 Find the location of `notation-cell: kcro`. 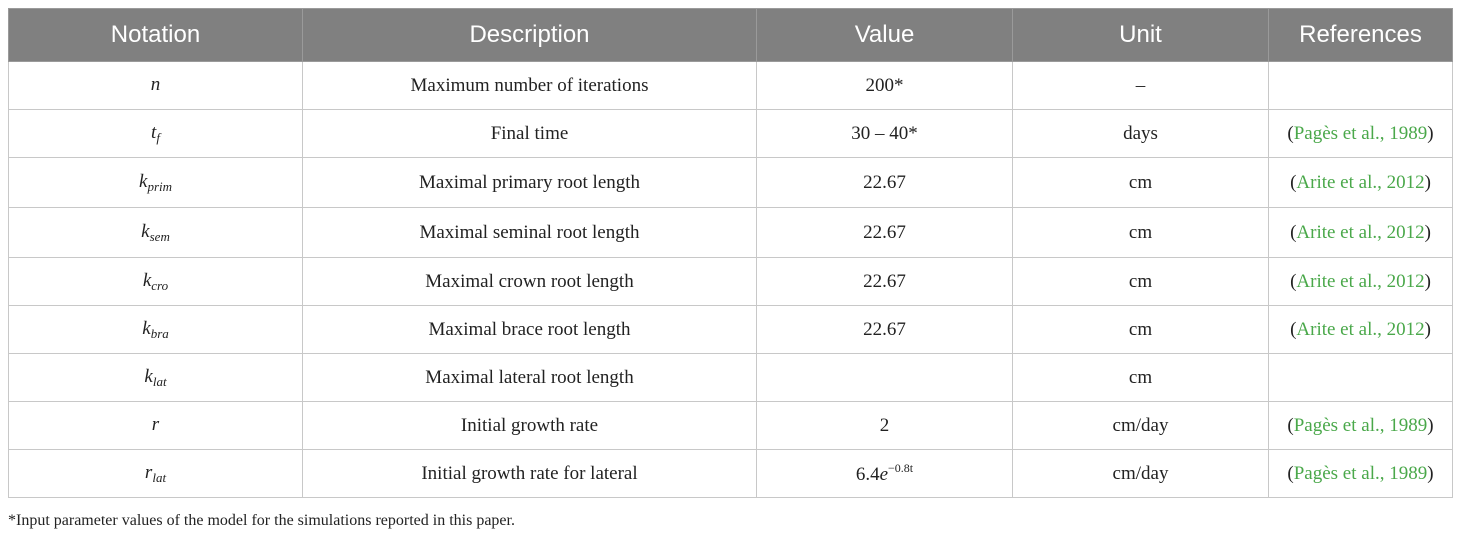

notation-cell: kcro is located at coordinates (155, 281).